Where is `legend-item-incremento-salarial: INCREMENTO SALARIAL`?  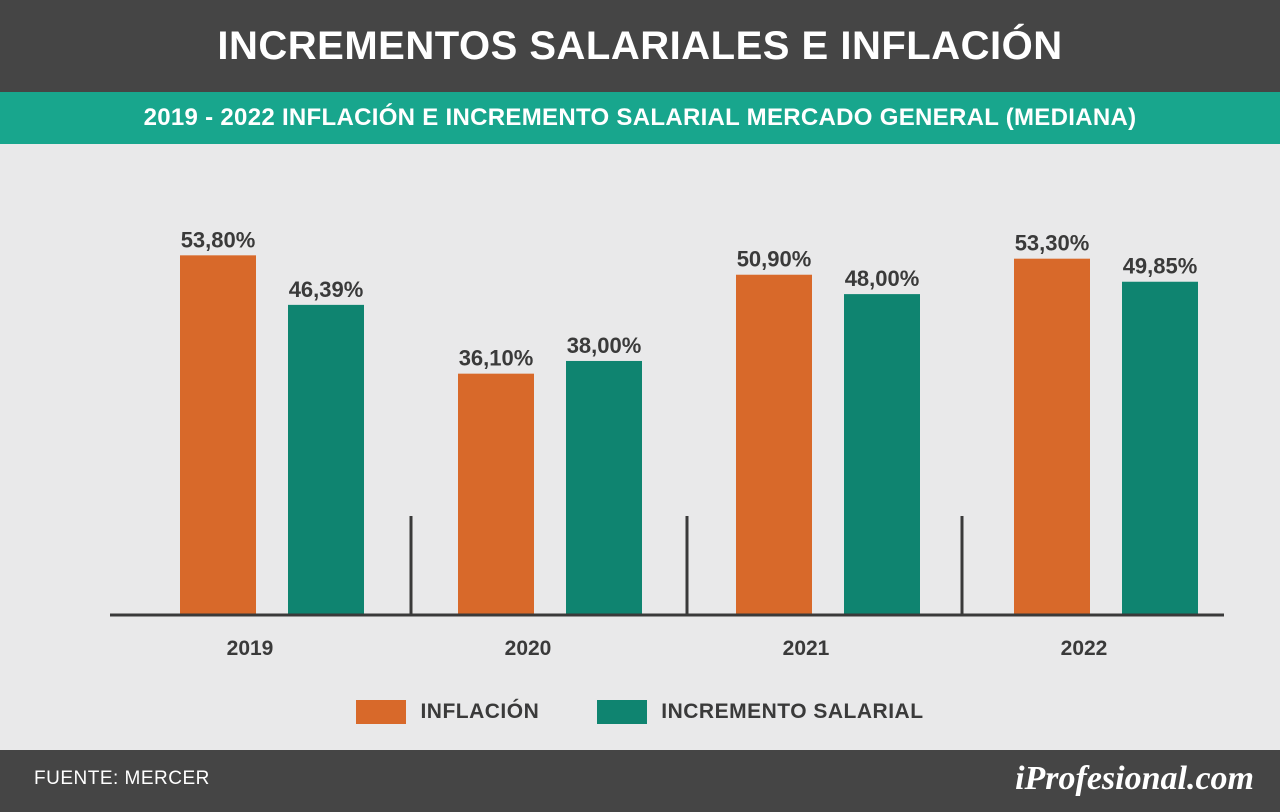
legend-item-incremento-salarial: INCREMENTO SALARIAL is located at coordinates (760, 712).